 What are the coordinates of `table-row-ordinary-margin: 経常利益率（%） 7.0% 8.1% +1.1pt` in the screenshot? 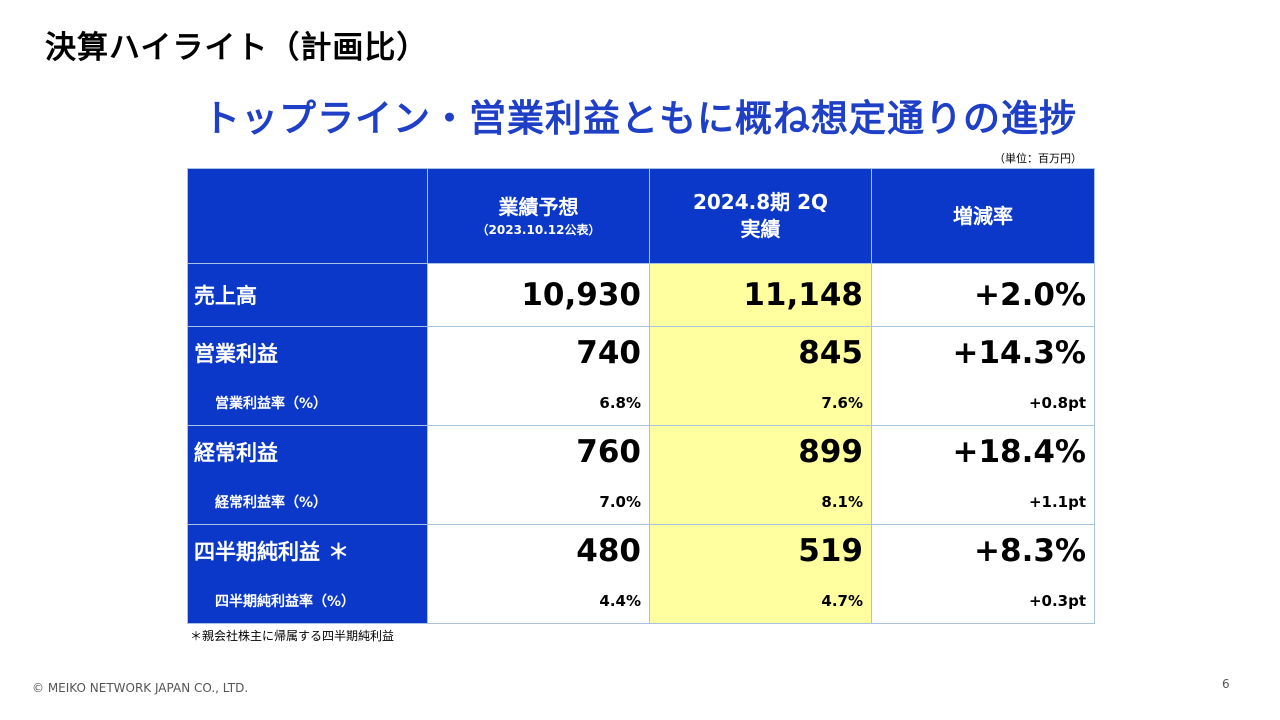 It's located at (641, 501).